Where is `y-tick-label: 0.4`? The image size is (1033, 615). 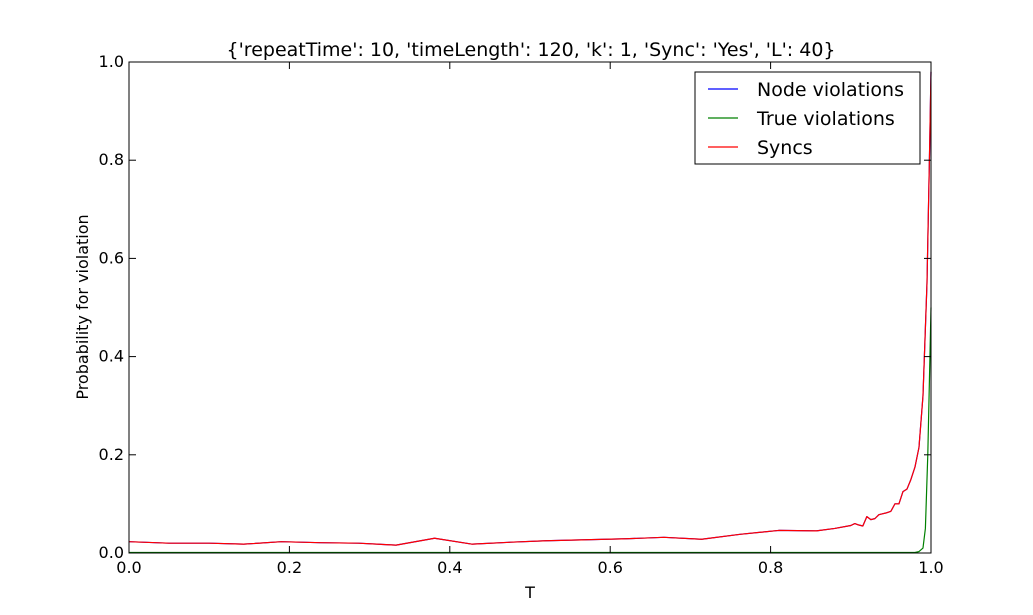
y-tick-label: 0.4 is located at coordinates (111, 356).